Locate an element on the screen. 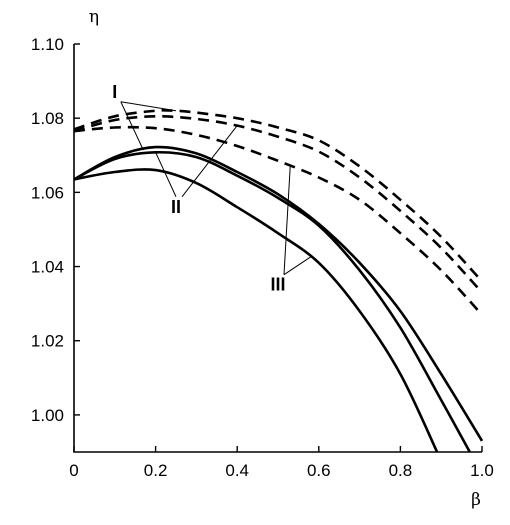  leader-II-dashed is located at coordinates (209, 161).